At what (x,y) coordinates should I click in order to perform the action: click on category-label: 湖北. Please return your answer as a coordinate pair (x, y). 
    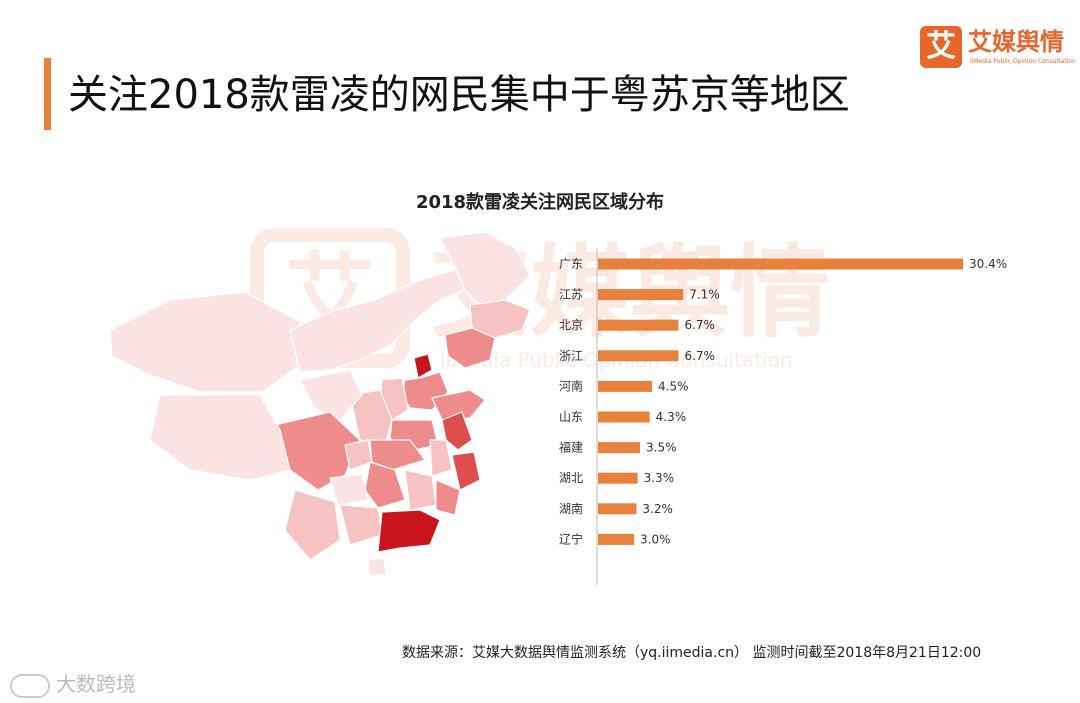
    Looking at the image, I should click on (571, 477).